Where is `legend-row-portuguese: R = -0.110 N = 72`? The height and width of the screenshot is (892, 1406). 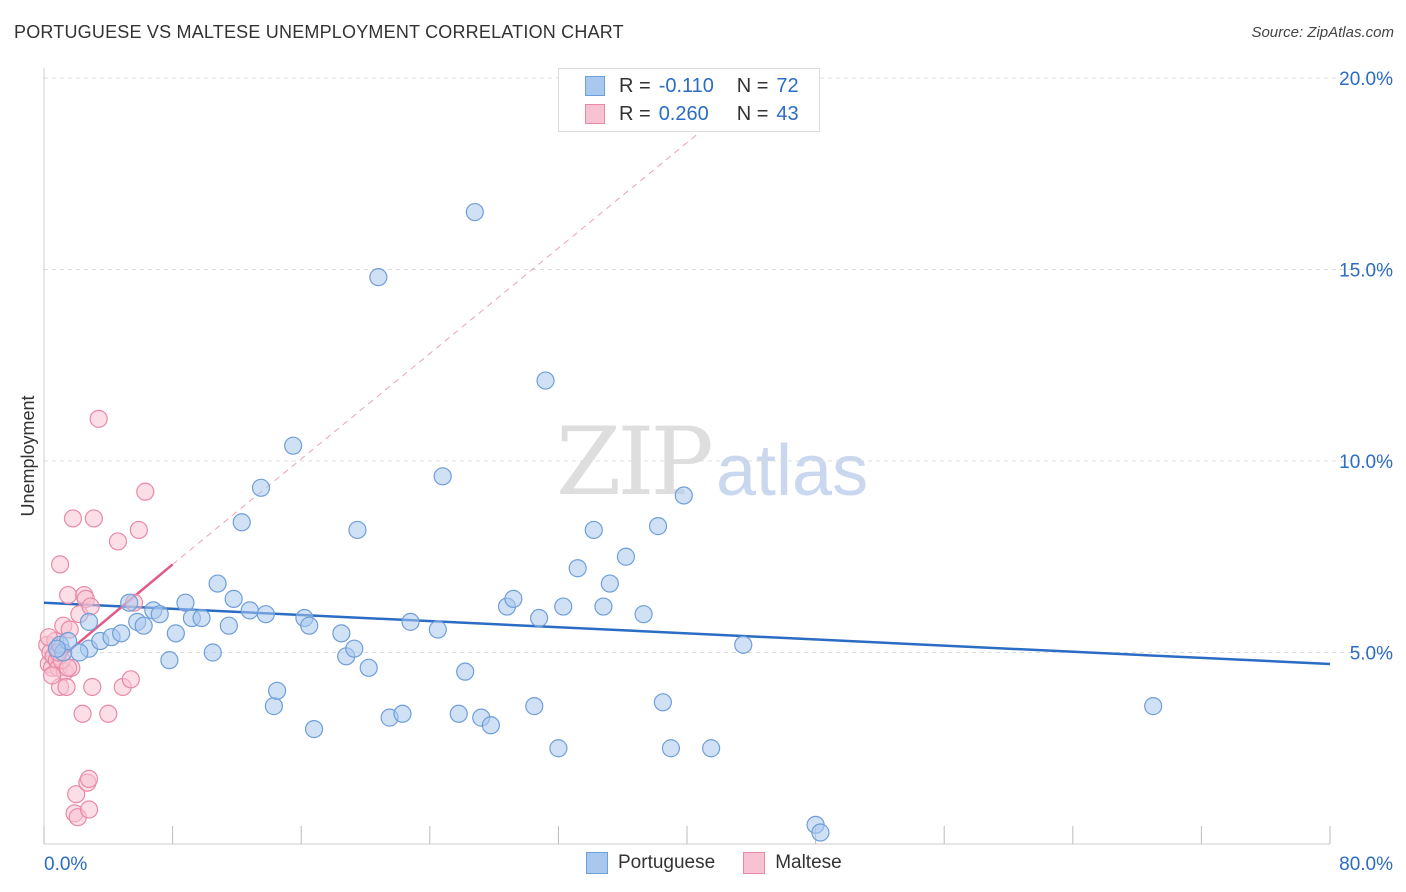
legend-row-portuguese: R = -0.110 N = 72 is located at coordinates (679, 86).